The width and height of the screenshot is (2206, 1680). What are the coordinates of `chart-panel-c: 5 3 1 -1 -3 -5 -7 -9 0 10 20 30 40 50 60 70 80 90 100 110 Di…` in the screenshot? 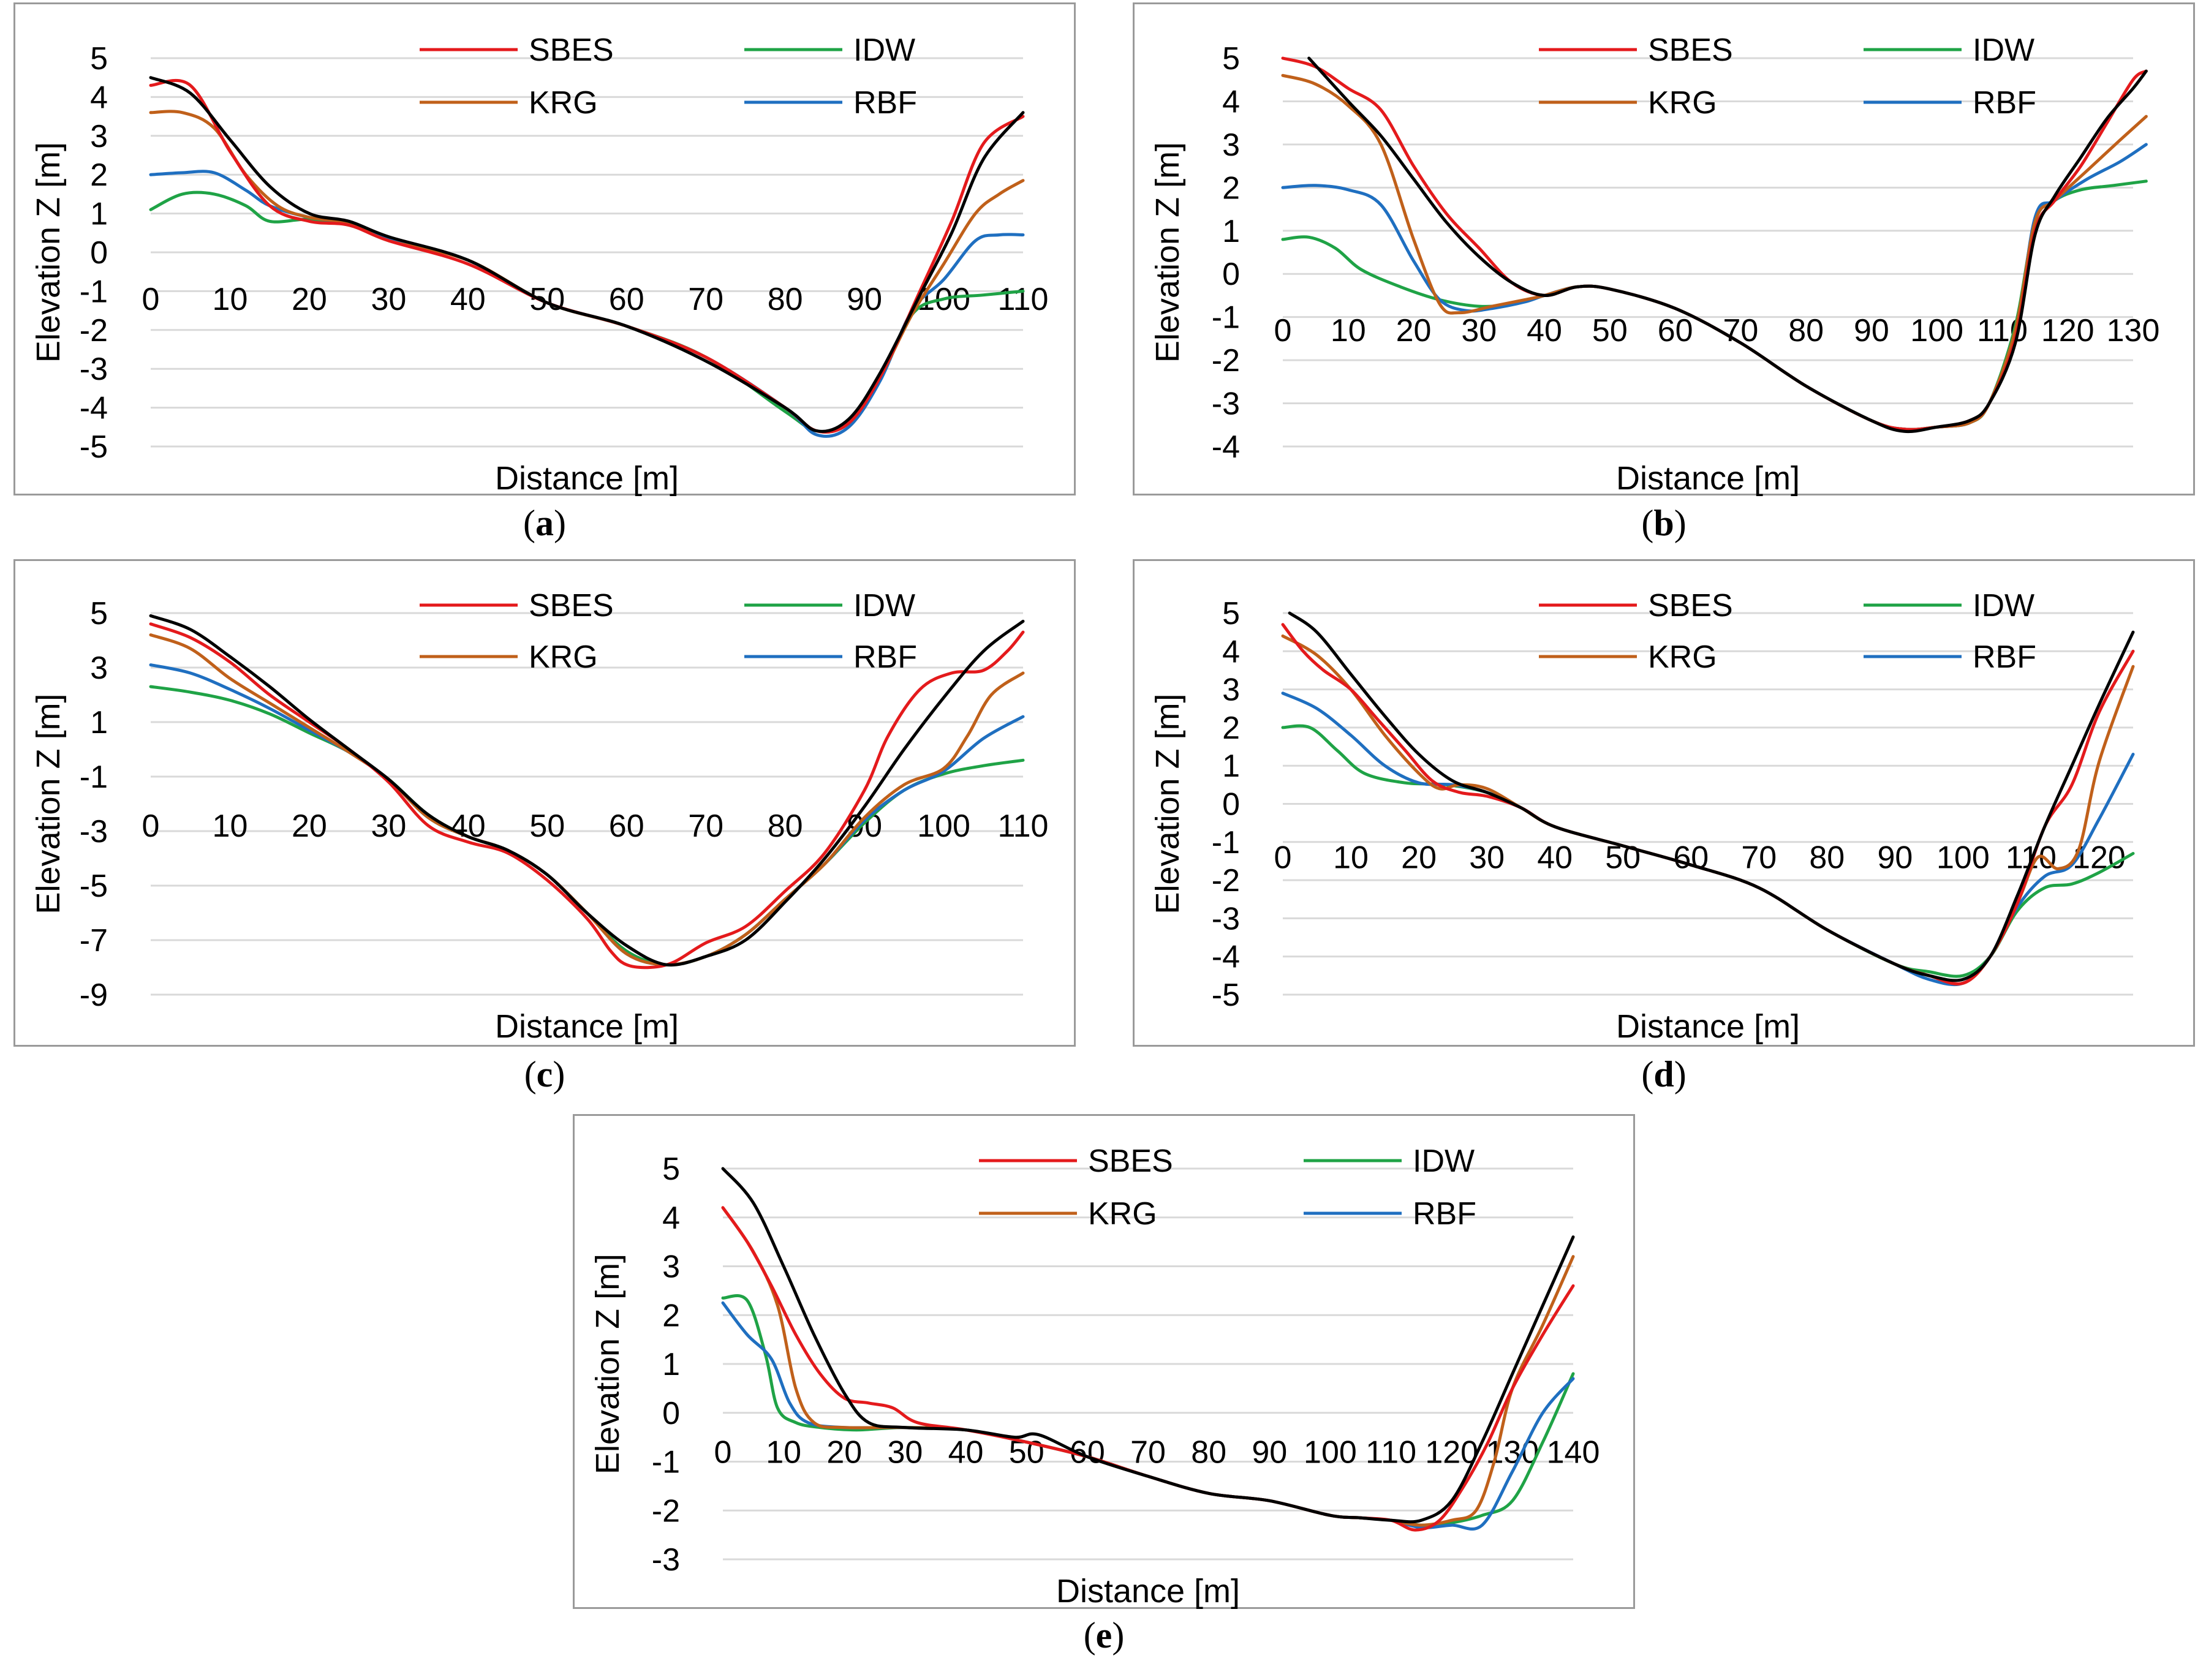 It's located at (544, 803).